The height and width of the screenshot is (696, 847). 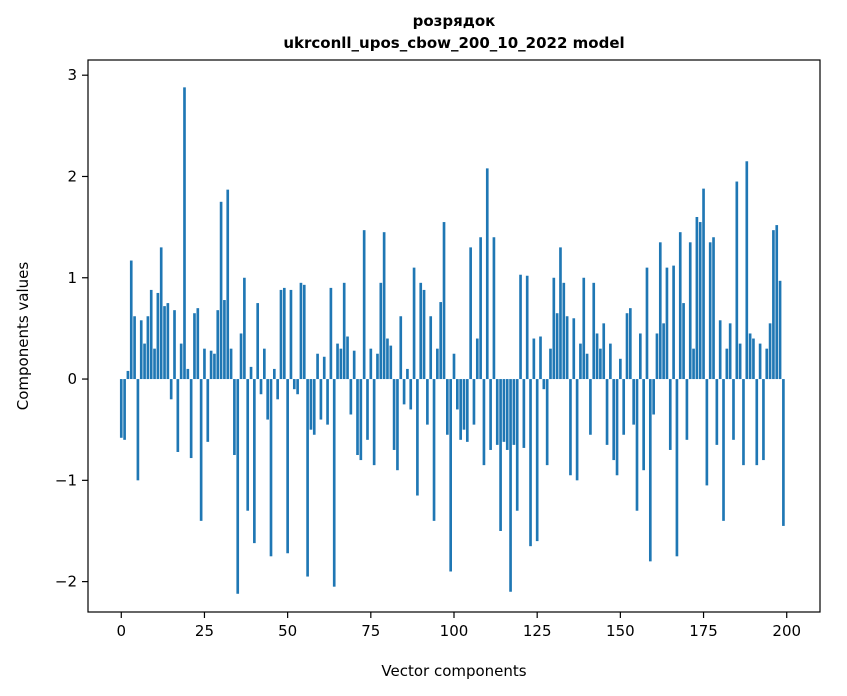 What do you see at coordinates (454, 43) in the screenshot?
I see `chart-title-line2: ukrconll_upos_cbow_200_10_2022 model` at bounding box center [454, 43].